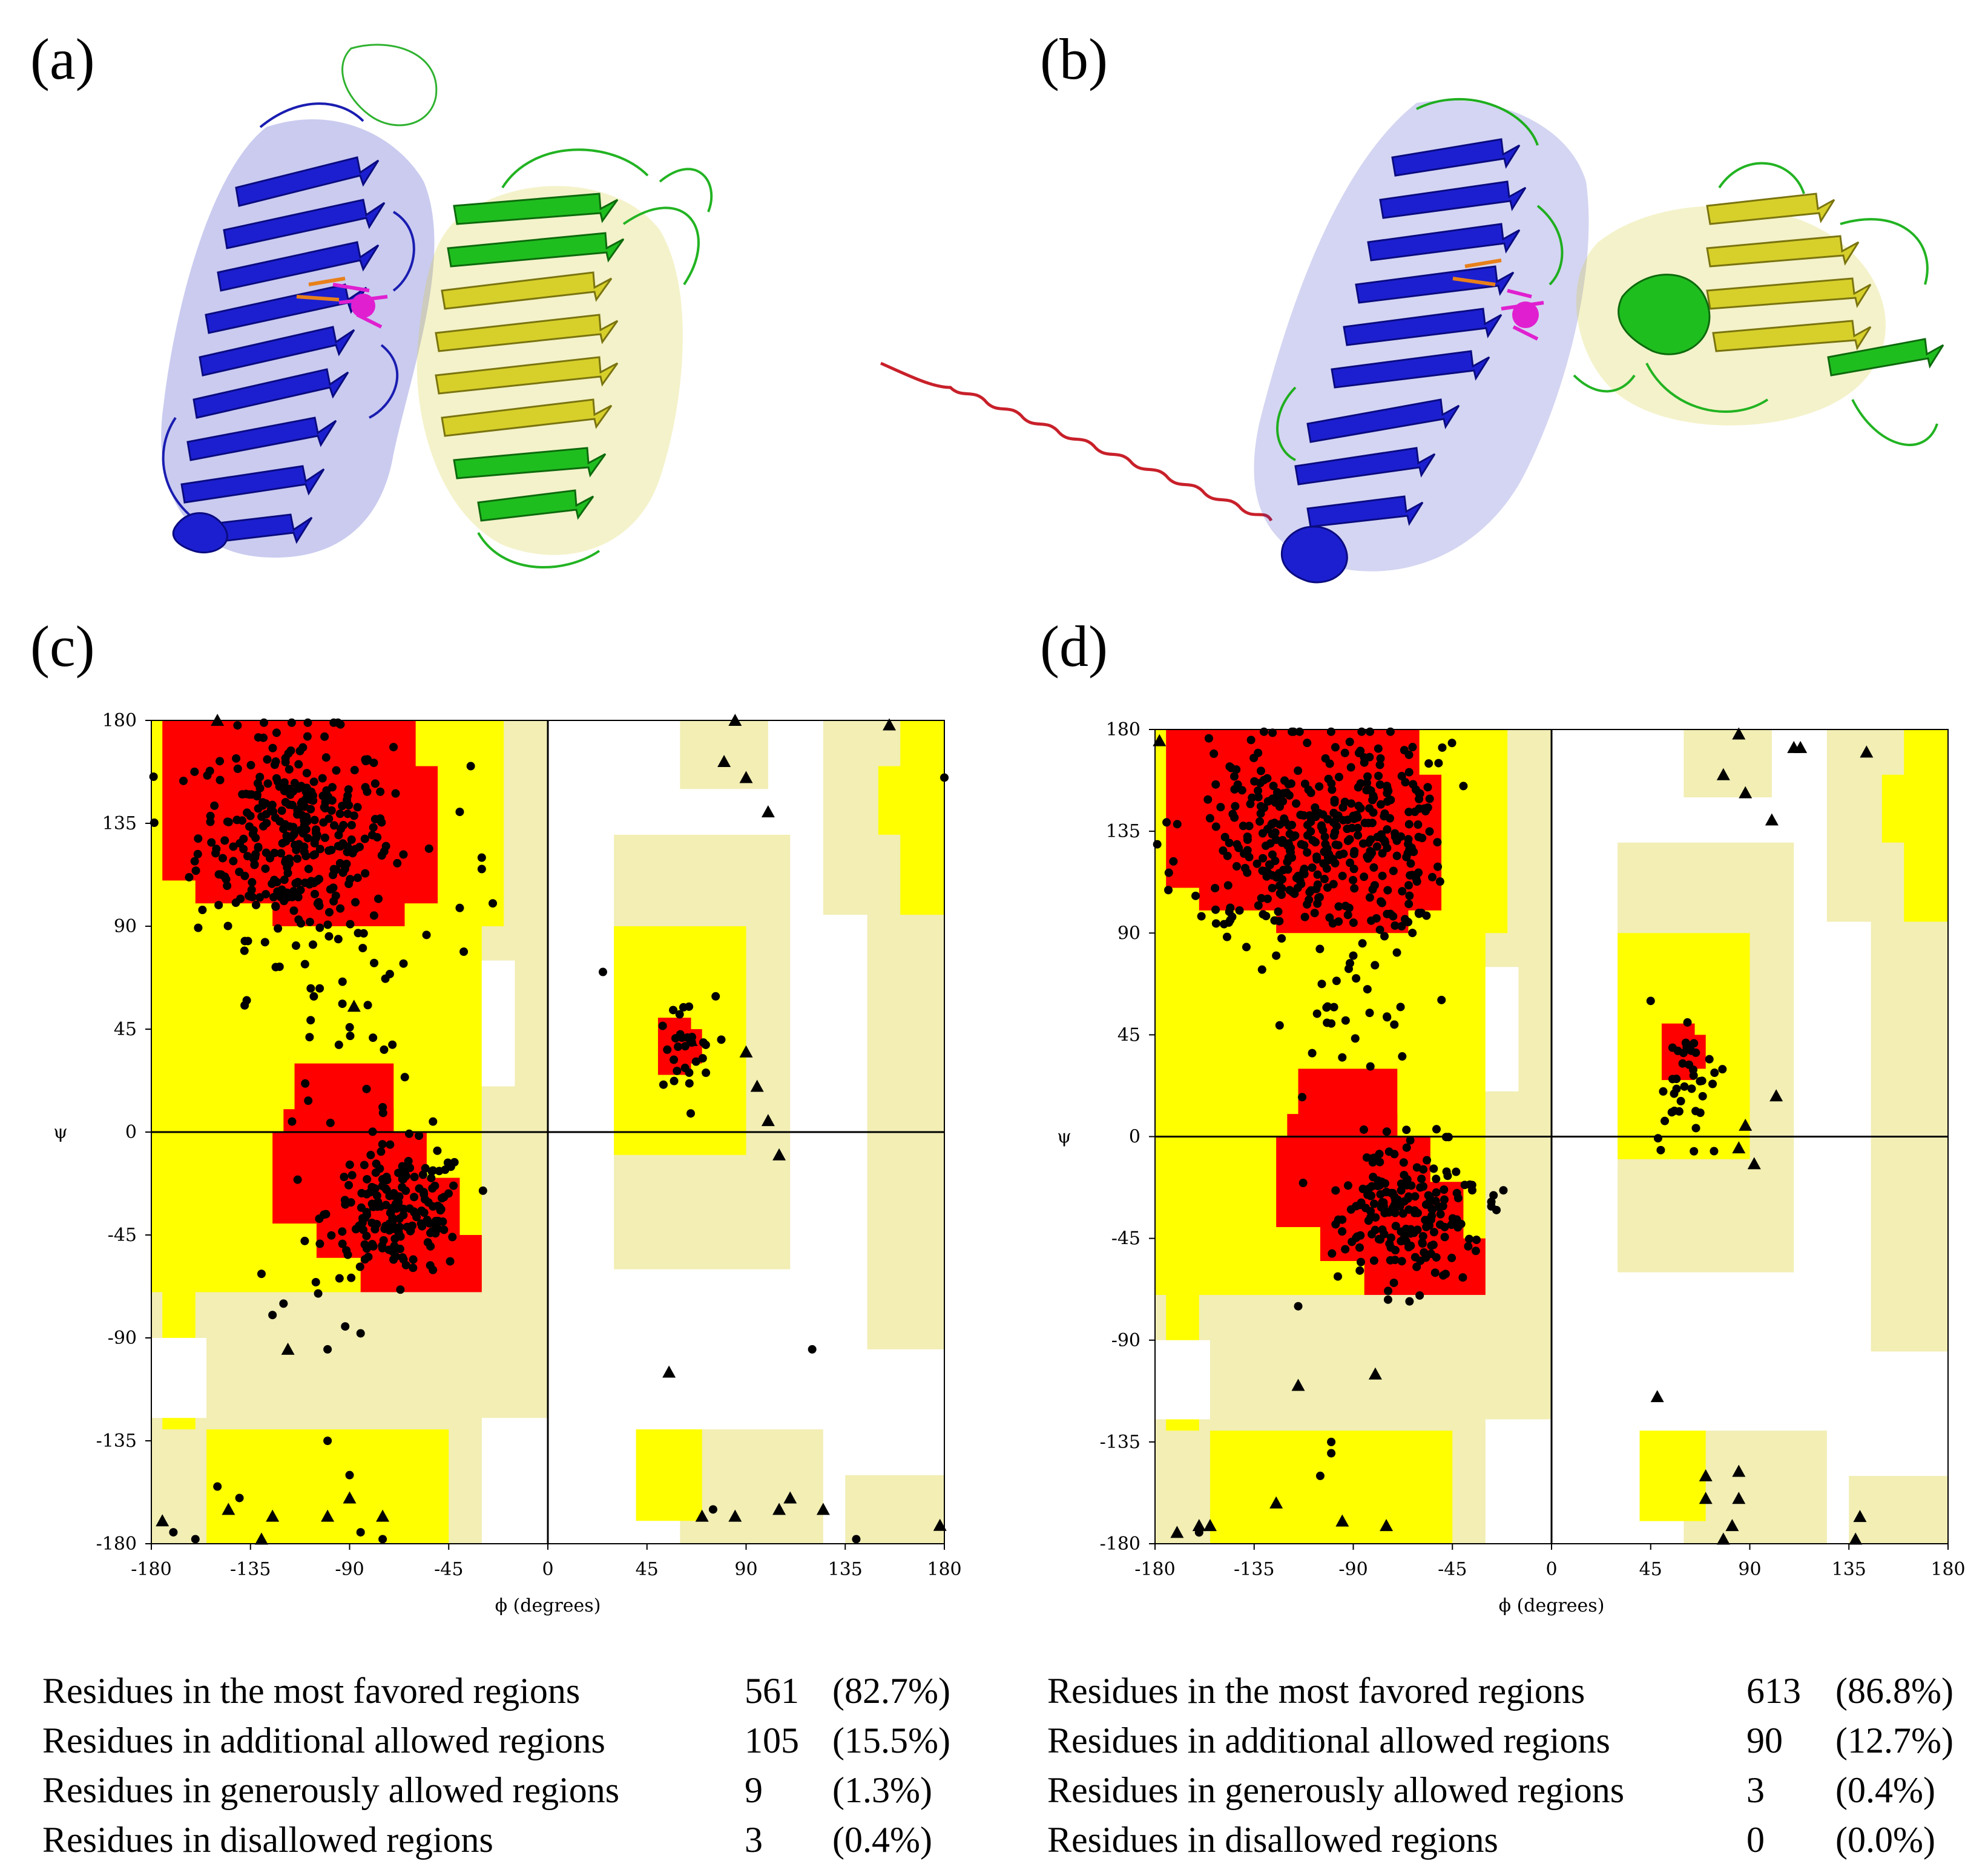  What do you see at coordinates (548, 1605) in the screenshot?
I see `x-axis-label: ϕ (degrees)` at bounding box center [548, 1605].